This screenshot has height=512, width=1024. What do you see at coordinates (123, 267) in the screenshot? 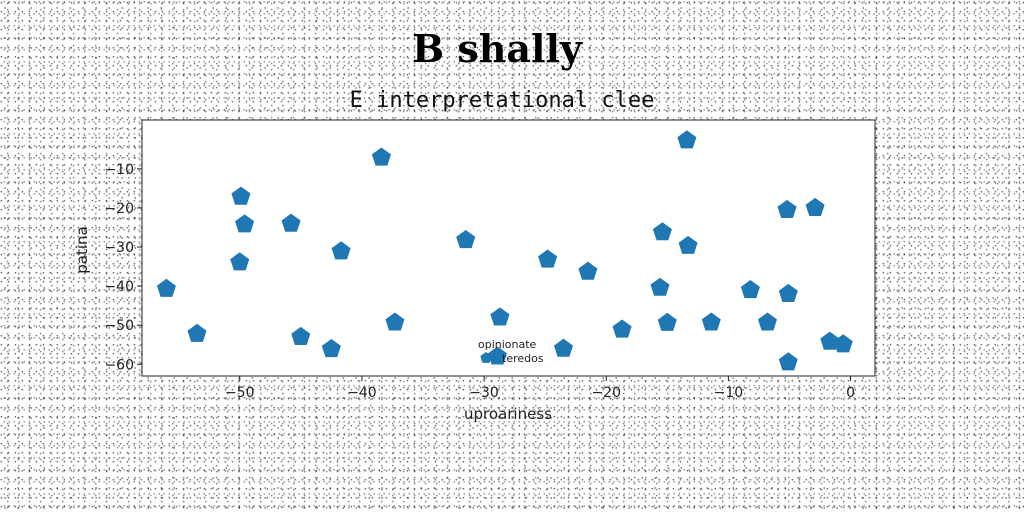
I see `y-axis-ticks: −10 −20 −30 −40 −50 −60` at bounding box center [123, 267].